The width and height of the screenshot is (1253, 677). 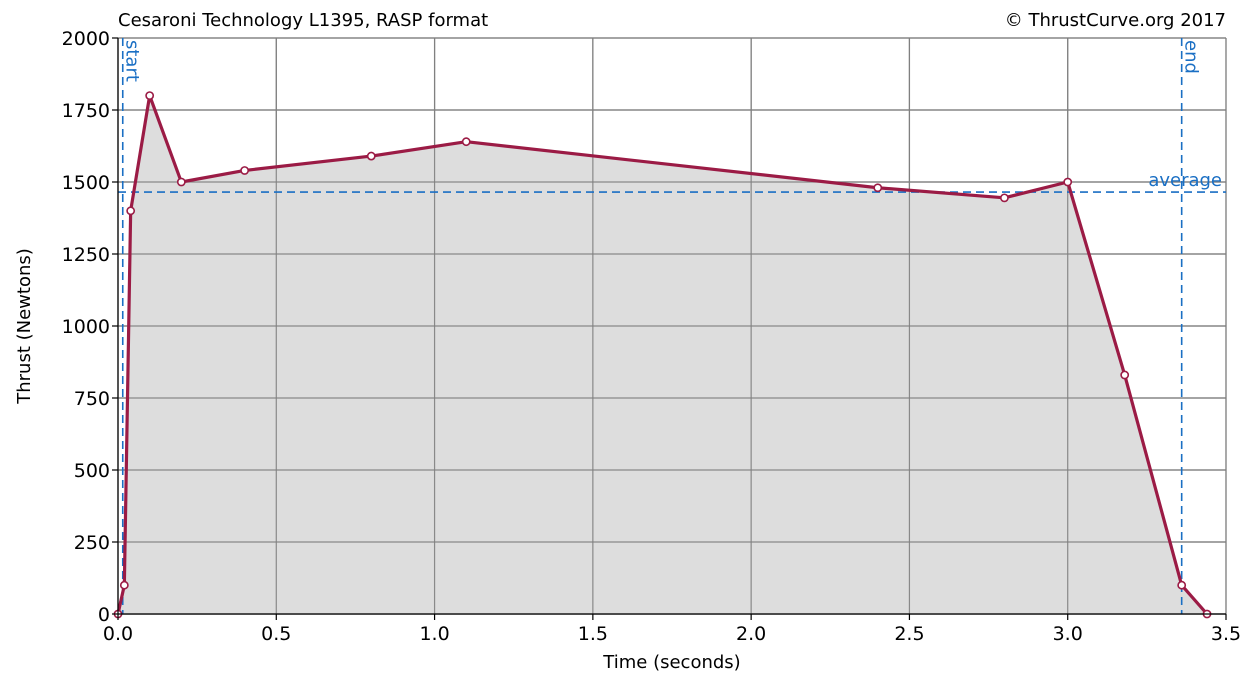 I want to click on y-tick-label: 250, so click(x=92, y=543).